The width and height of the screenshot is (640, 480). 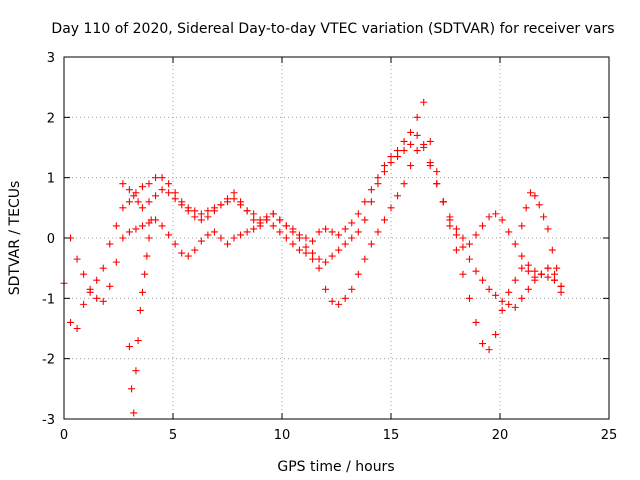 What do you see at coordinates (51, 179) in the screenshot?
I see `y-tick-label: 1` at bounding box center [51, 179].